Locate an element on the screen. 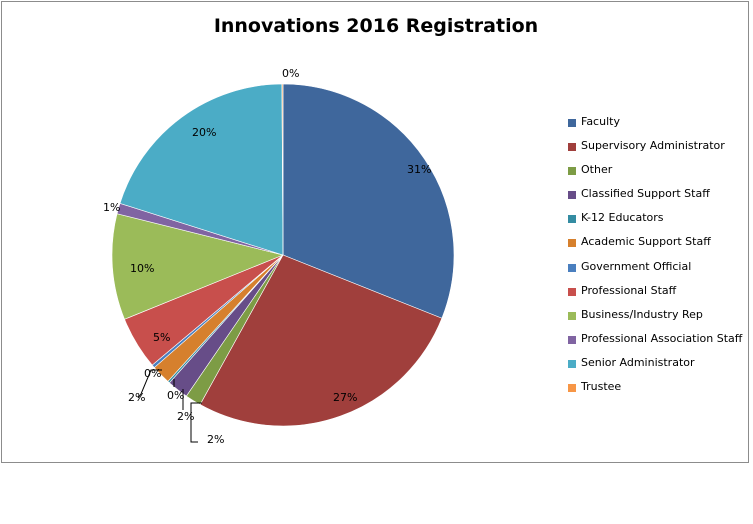  pie-slice-supervisory-administrator is located at coordinates (321, 340).